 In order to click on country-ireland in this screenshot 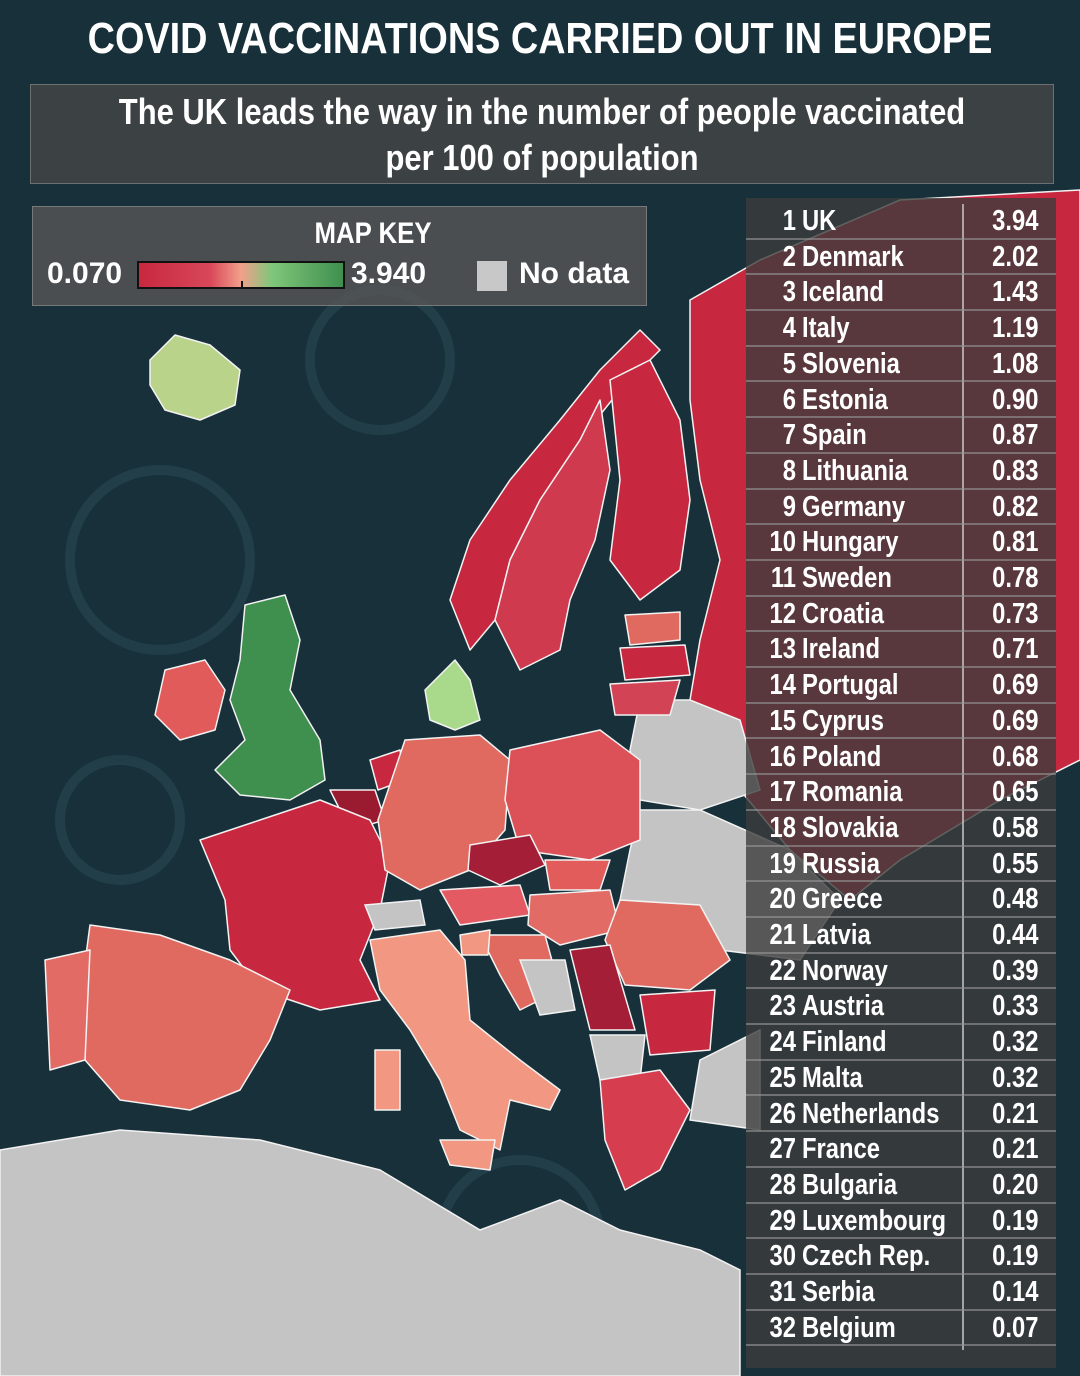, I will do `click(190, 700)`.